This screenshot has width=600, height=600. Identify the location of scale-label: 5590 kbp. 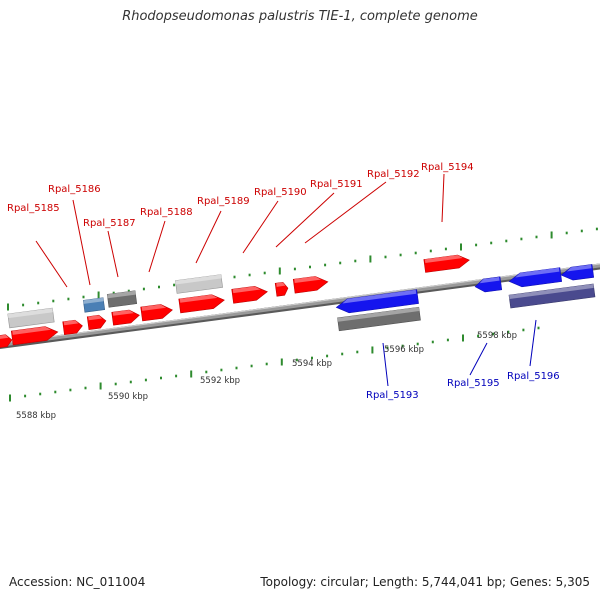
(128, 397).